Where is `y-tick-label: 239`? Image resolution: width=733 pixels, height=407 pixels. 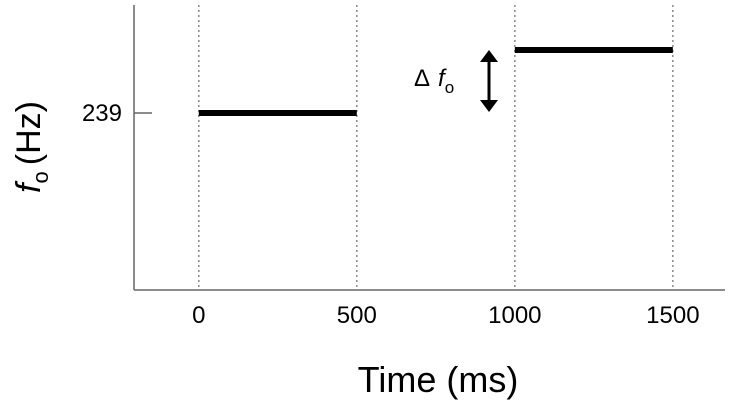 y-tick-label: 239 is located at coordinates (102, 113).